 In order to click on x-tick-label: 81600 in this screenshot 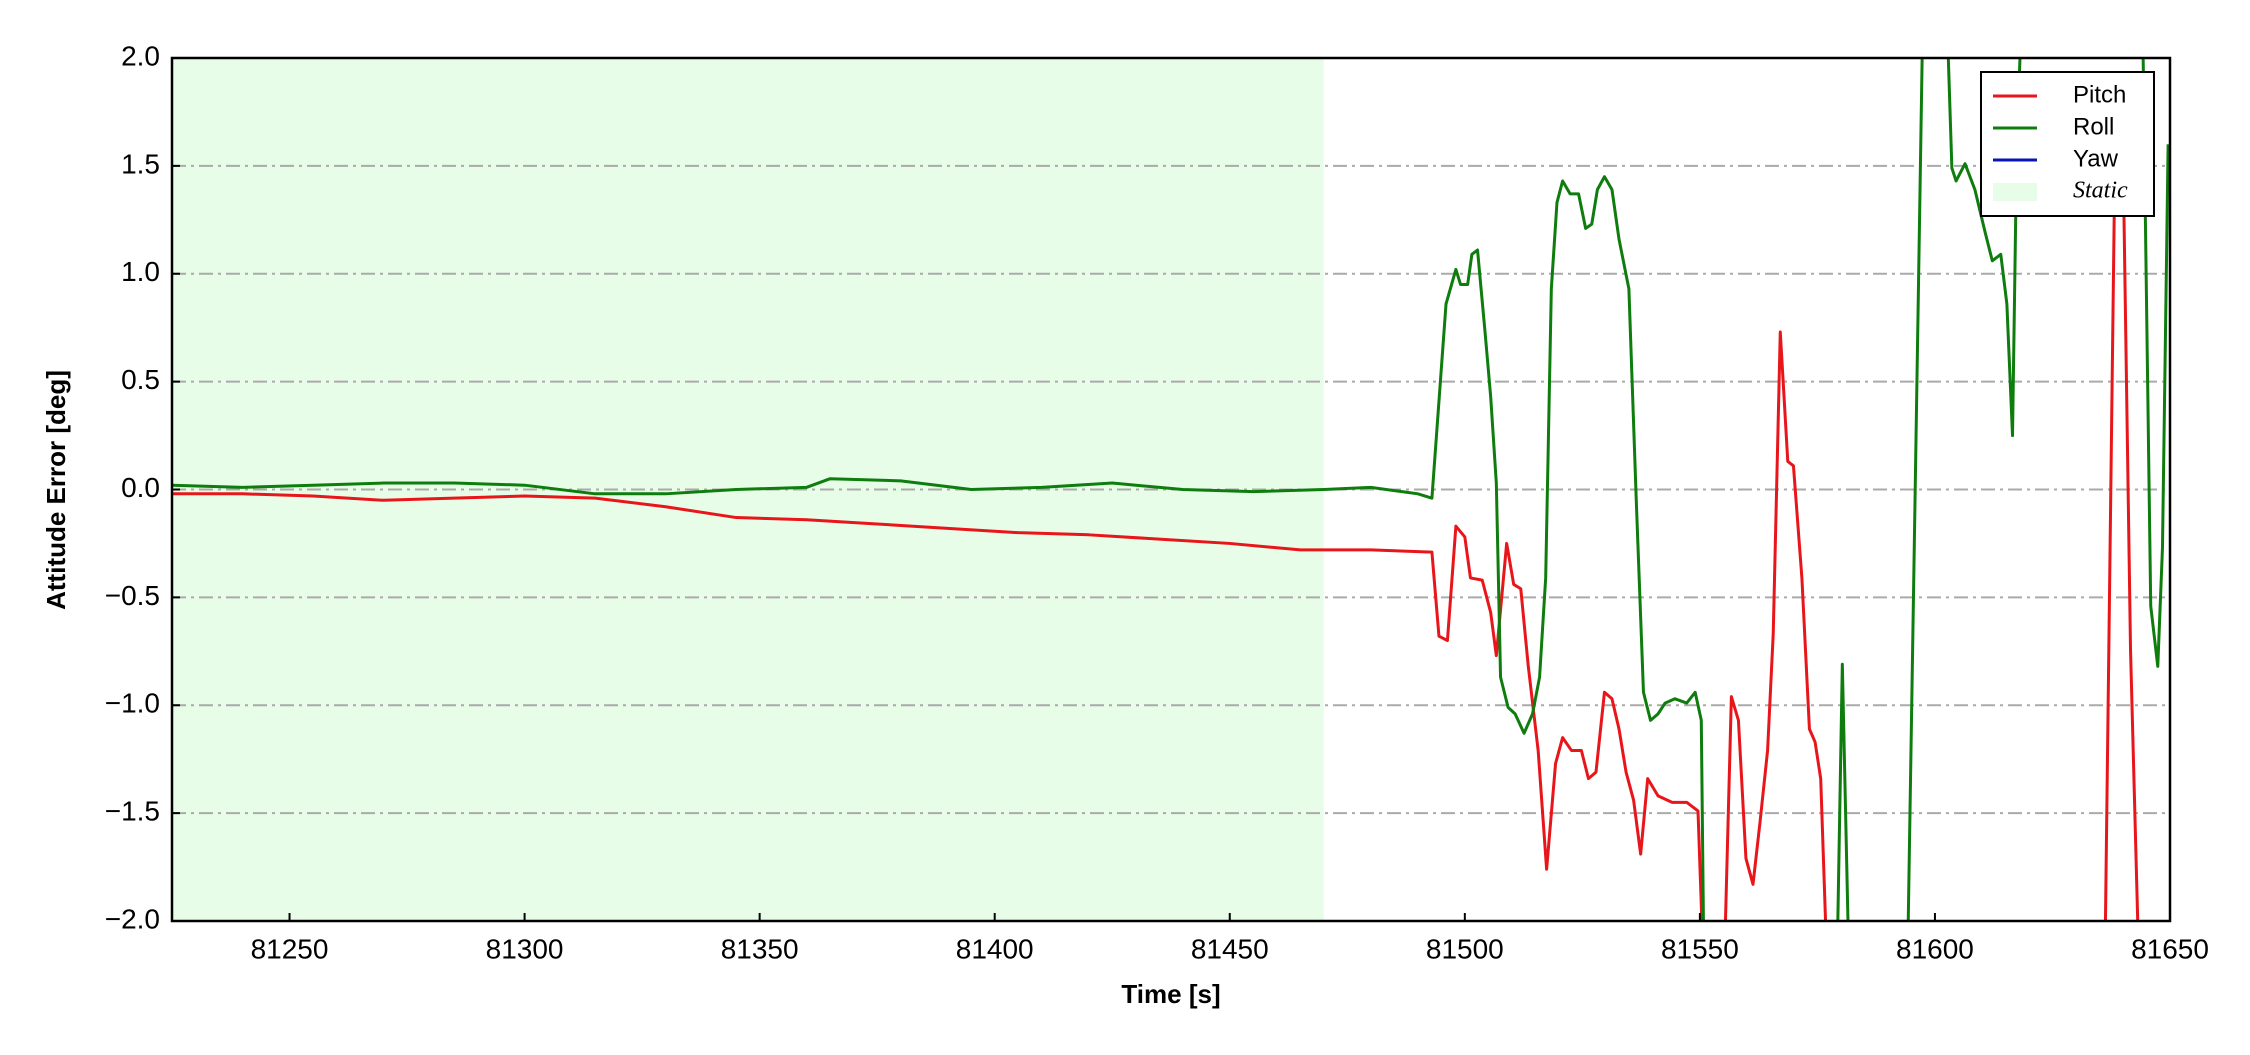, I will do `click(1935, 948)`.